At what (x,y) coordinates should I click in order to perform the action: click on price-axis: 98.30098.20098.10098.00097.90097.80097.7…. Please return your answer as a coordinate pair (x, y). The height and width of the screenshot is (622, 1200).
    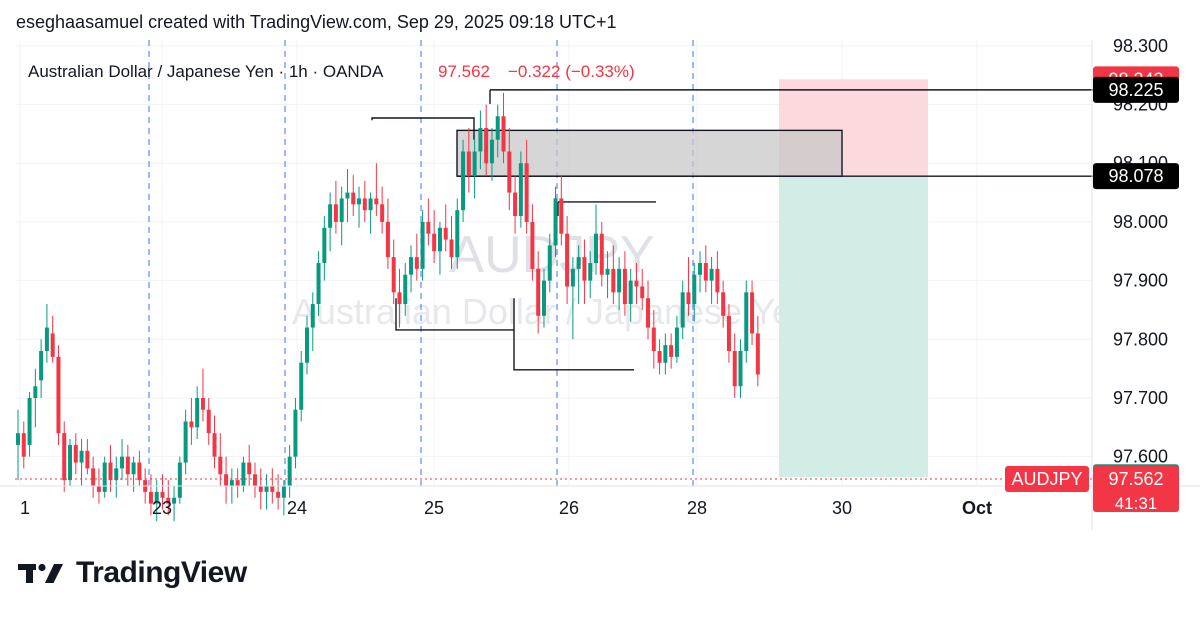
    Looking at the image, I should click on (1129, 283).